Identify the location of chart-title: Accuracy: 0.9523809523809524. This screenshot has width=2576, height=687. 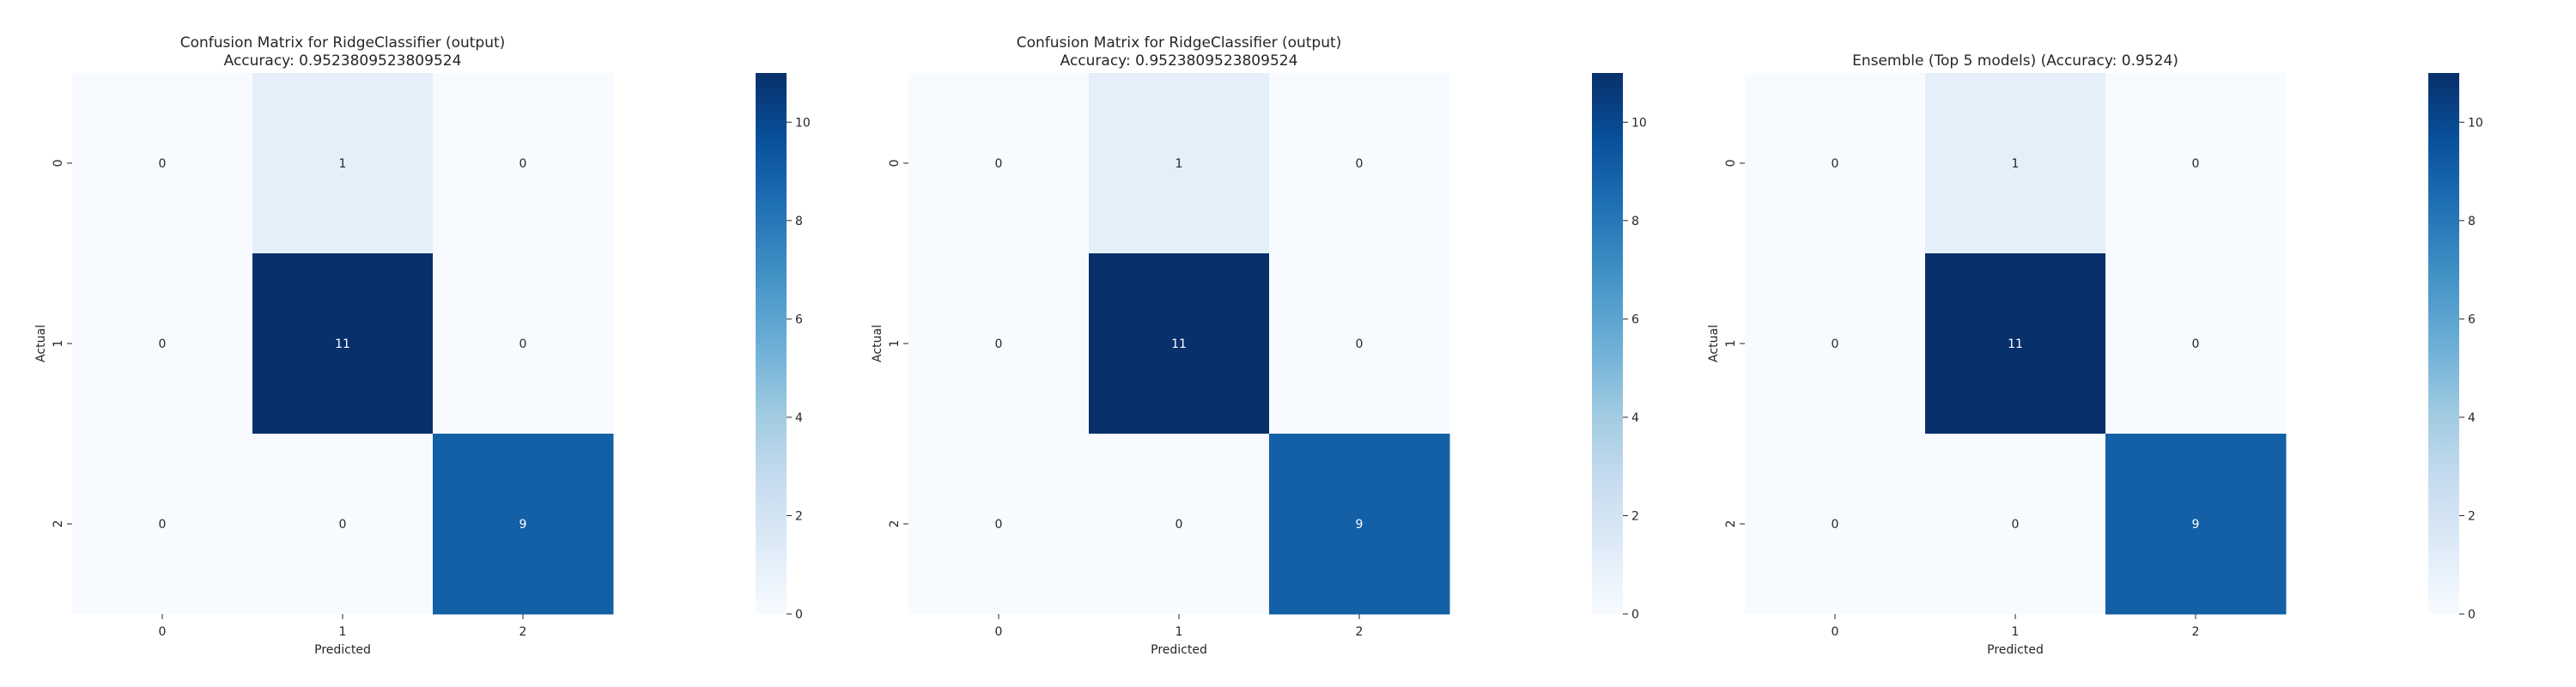
(1179, 61).